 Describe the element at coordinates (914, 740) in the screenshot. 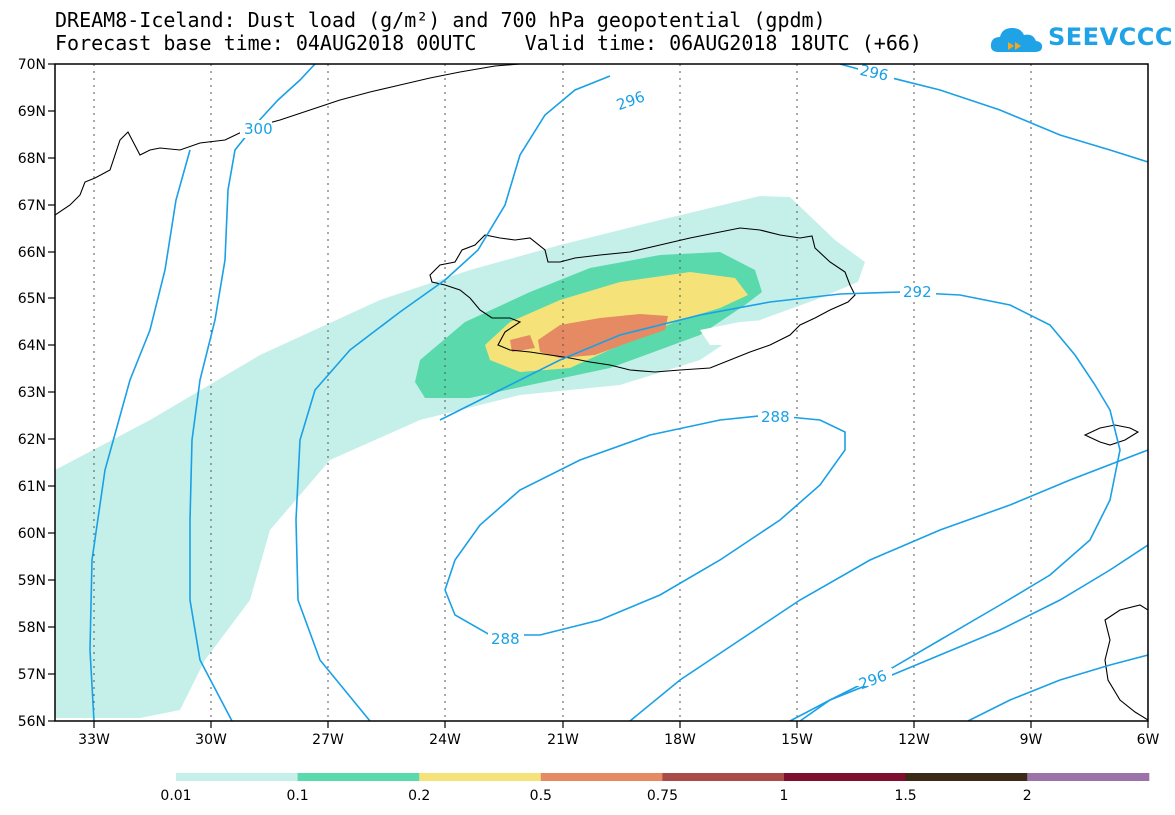

I see `lon-label: 12W` at that location.